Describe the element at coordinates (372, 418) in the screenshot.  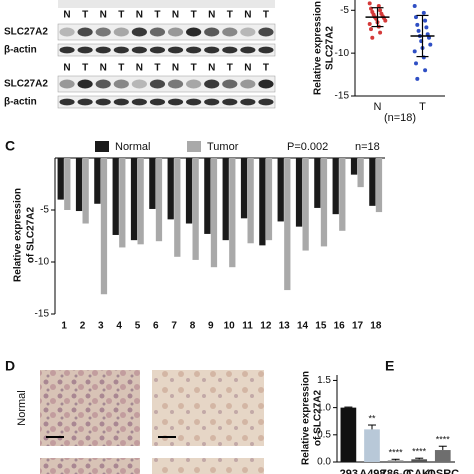
I see `significance: **` at that location.